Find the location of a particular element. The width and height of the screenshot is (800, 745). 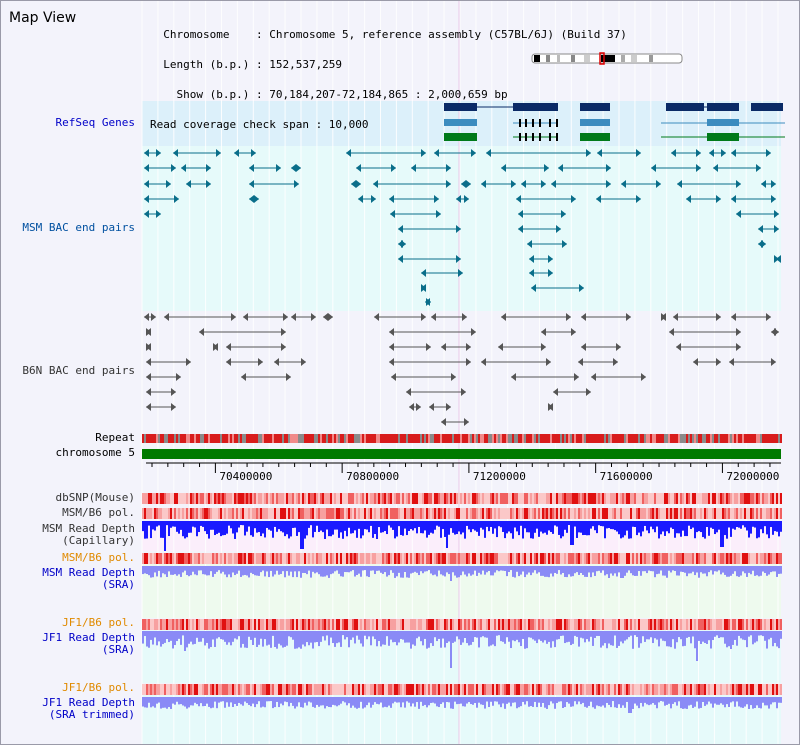

track-label-jf1-b6-pol-2: JF1/B6 pol. is located at coordinates (98, 687).